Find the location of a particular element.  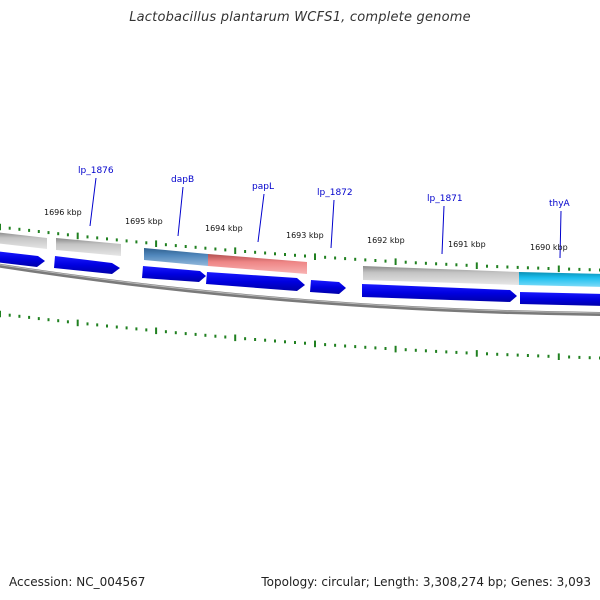

kbp-label: 1696 kbp is located at coordinates (63, 212).